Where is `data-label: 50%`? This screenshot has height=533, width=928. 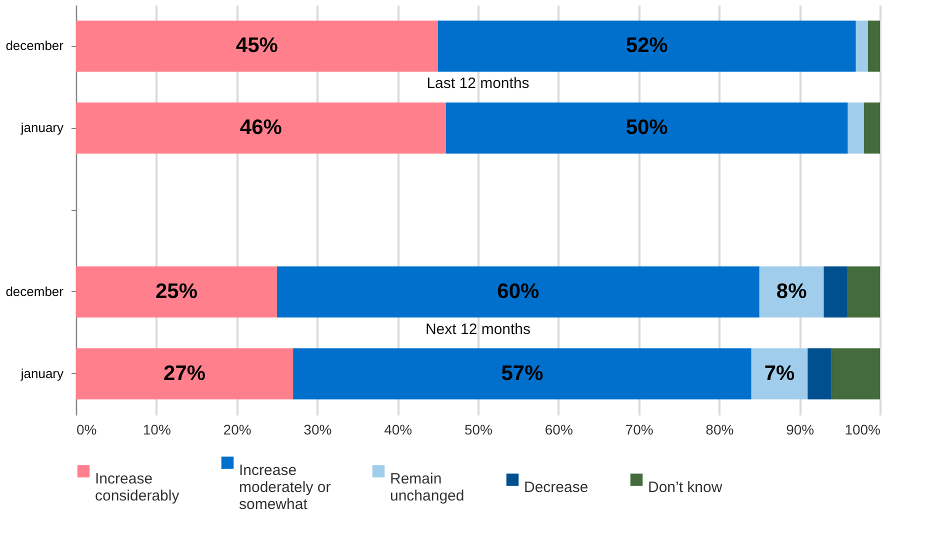
data-label: 50% is located at coordinates (647, 128).